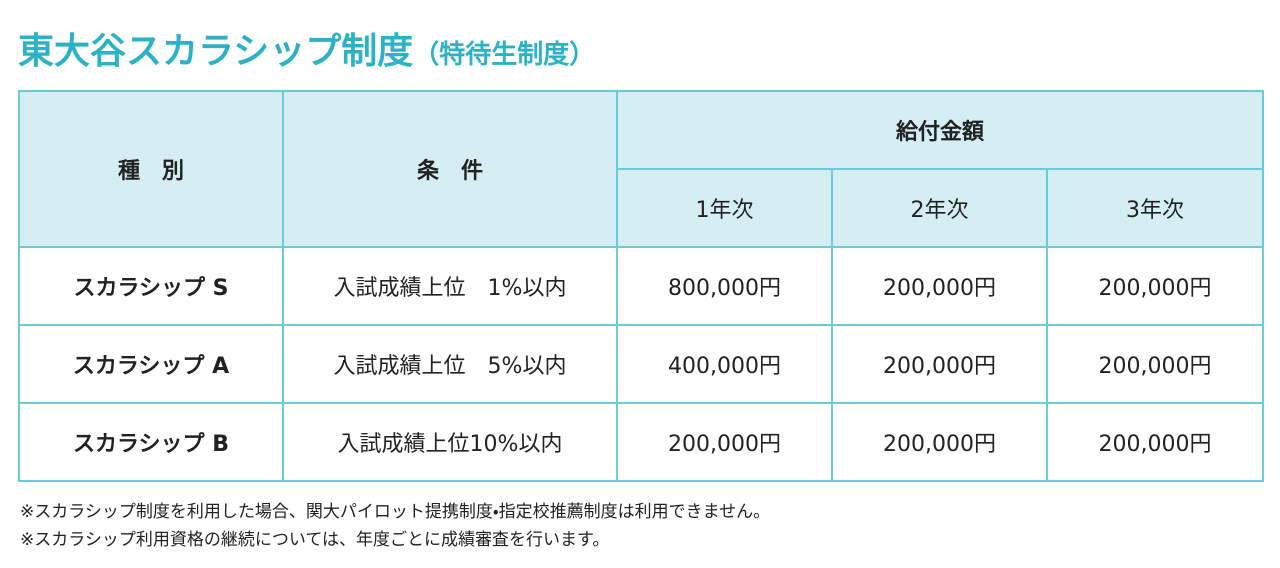 Image resolution: width=1280 pixels, height=568 pixels. Describe the element at coordinates (151, 364) in the screenshot. I see `table-cell: スカラシップ A` at that location.